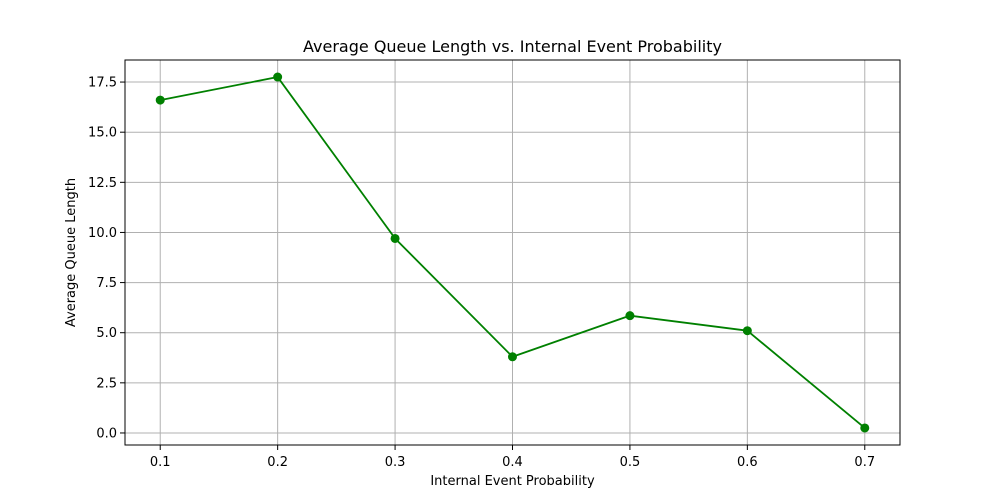 The height and width of the screenshot is (500, 1000). What do you see at coordinates (747, 462) in the screenshot?
I see `x-tick-label: 0.6` at bounding box center [747, 462].